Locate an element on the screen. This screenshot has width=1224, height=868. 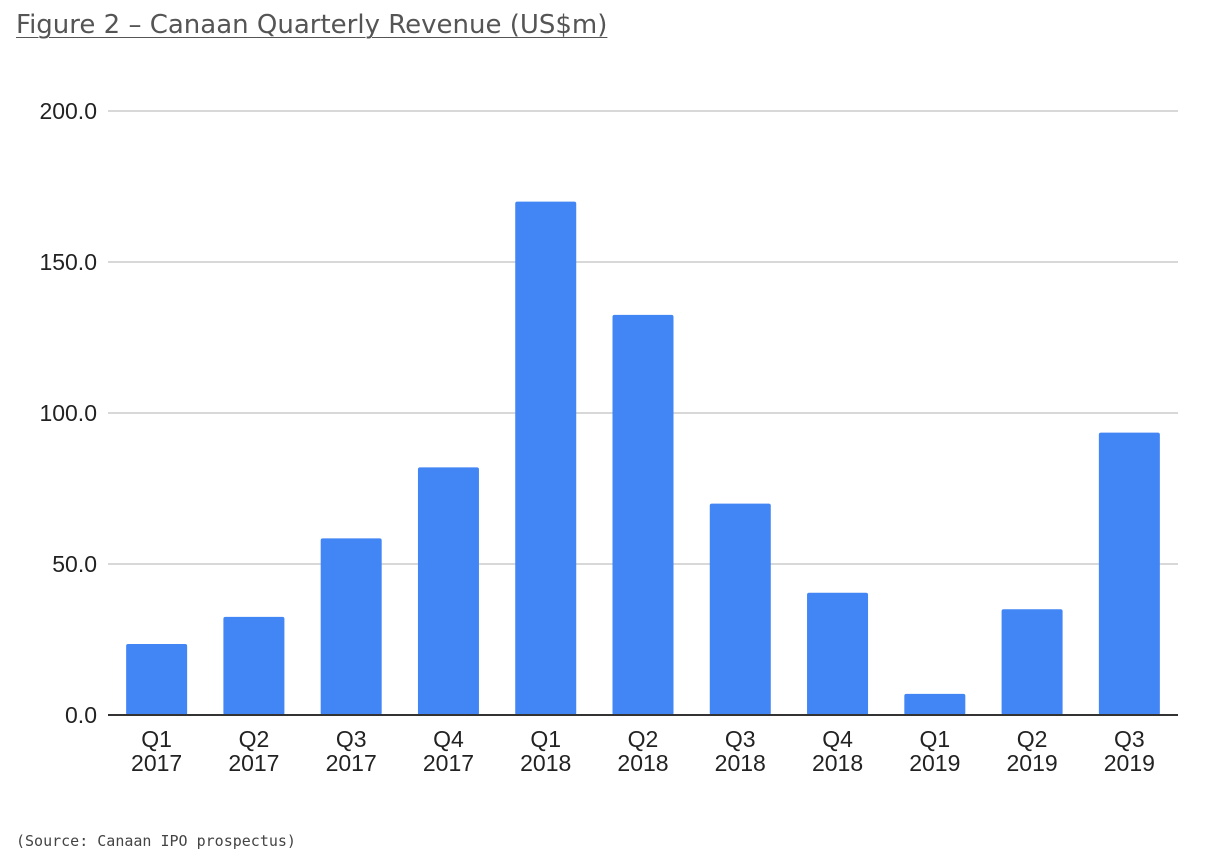
x-tick-label: Q2 2019 is located at coordinates (1032, 751).